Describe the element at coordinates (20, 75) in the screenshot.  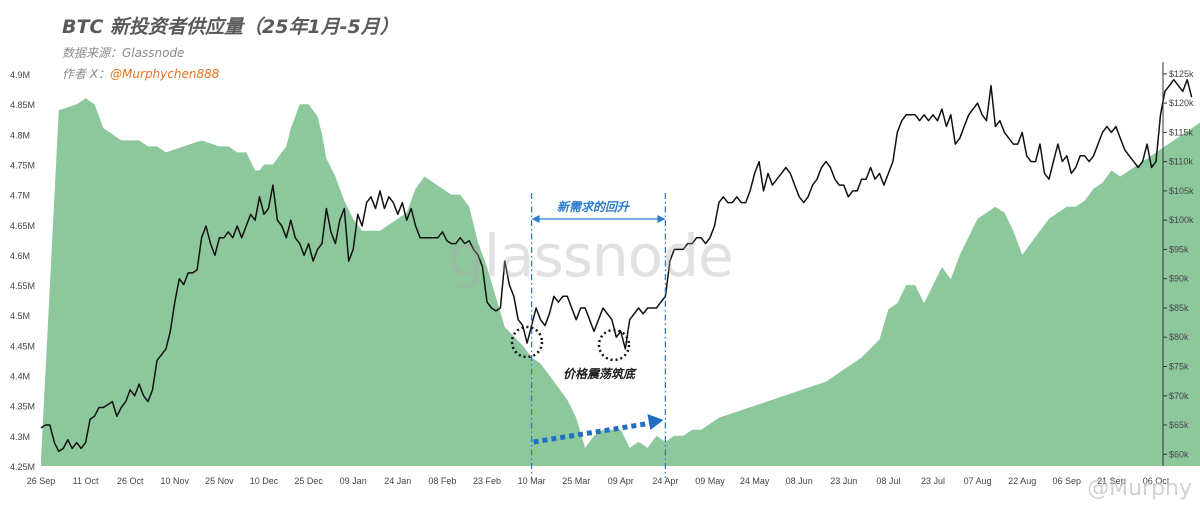
I see `left-tick-label: 4.9M` at that location.